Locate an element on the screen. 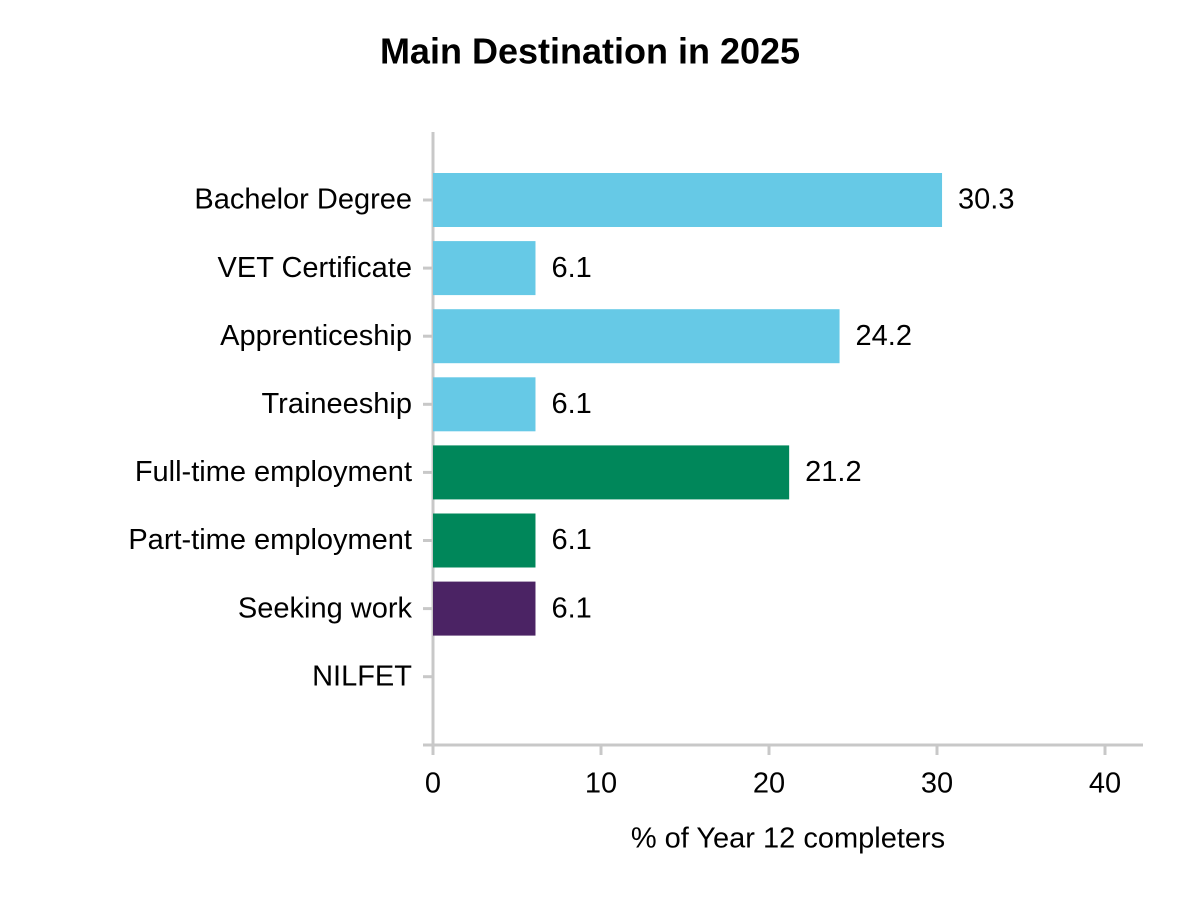 The width and height of the screenshot is (1181, 898). y-tick-label: VET Certificate is located at coordinates (315, 268).